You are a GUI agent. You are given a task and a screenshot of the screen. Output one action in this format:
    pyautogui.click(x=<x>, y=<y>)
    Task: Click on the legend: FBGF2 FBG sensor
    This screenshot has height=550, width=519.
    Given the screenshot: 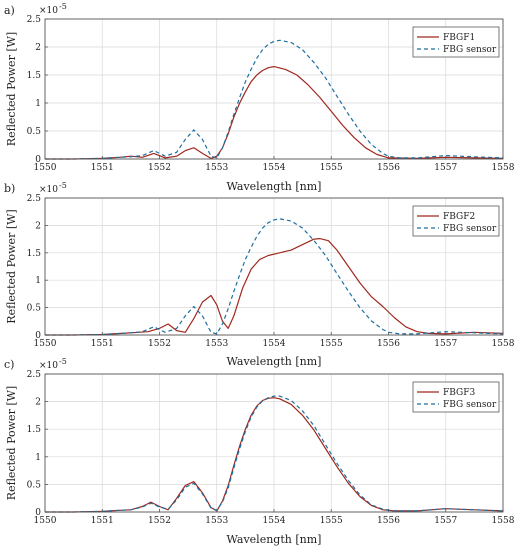 What is the action you would take?
    pyautogui.click(x=456, y=221)
    